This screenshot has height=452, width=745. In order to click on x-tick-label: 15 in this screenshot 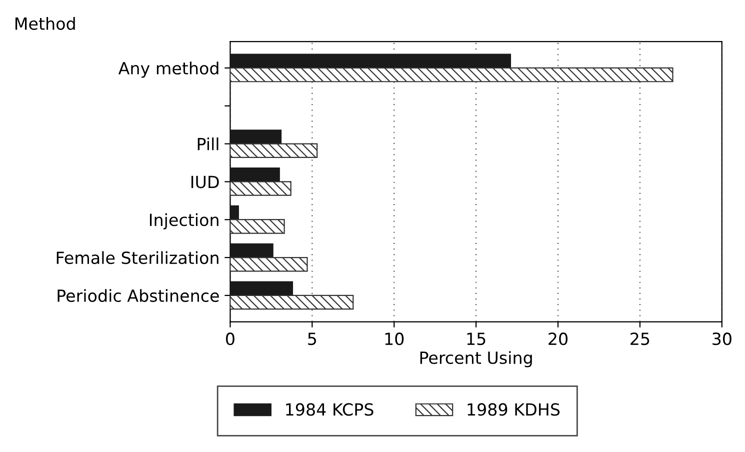, I will do `click(476, 339)`.